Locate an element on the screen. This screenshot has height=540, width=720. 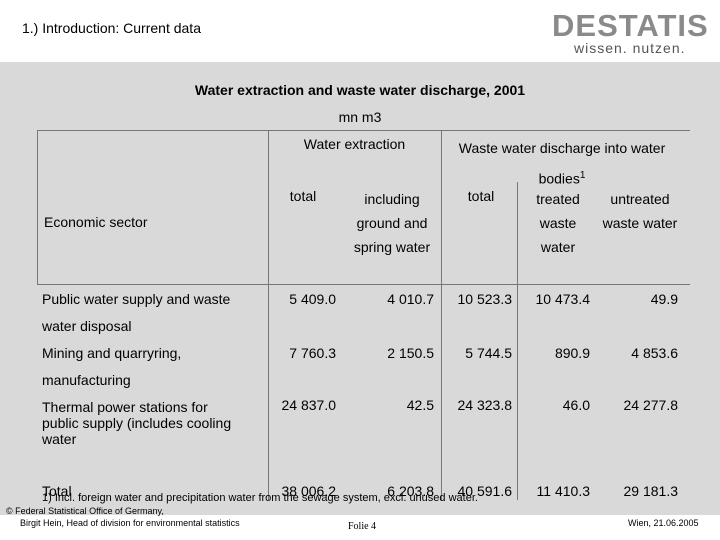
cell-value: 42.5 is located at coordinates (420, 405).